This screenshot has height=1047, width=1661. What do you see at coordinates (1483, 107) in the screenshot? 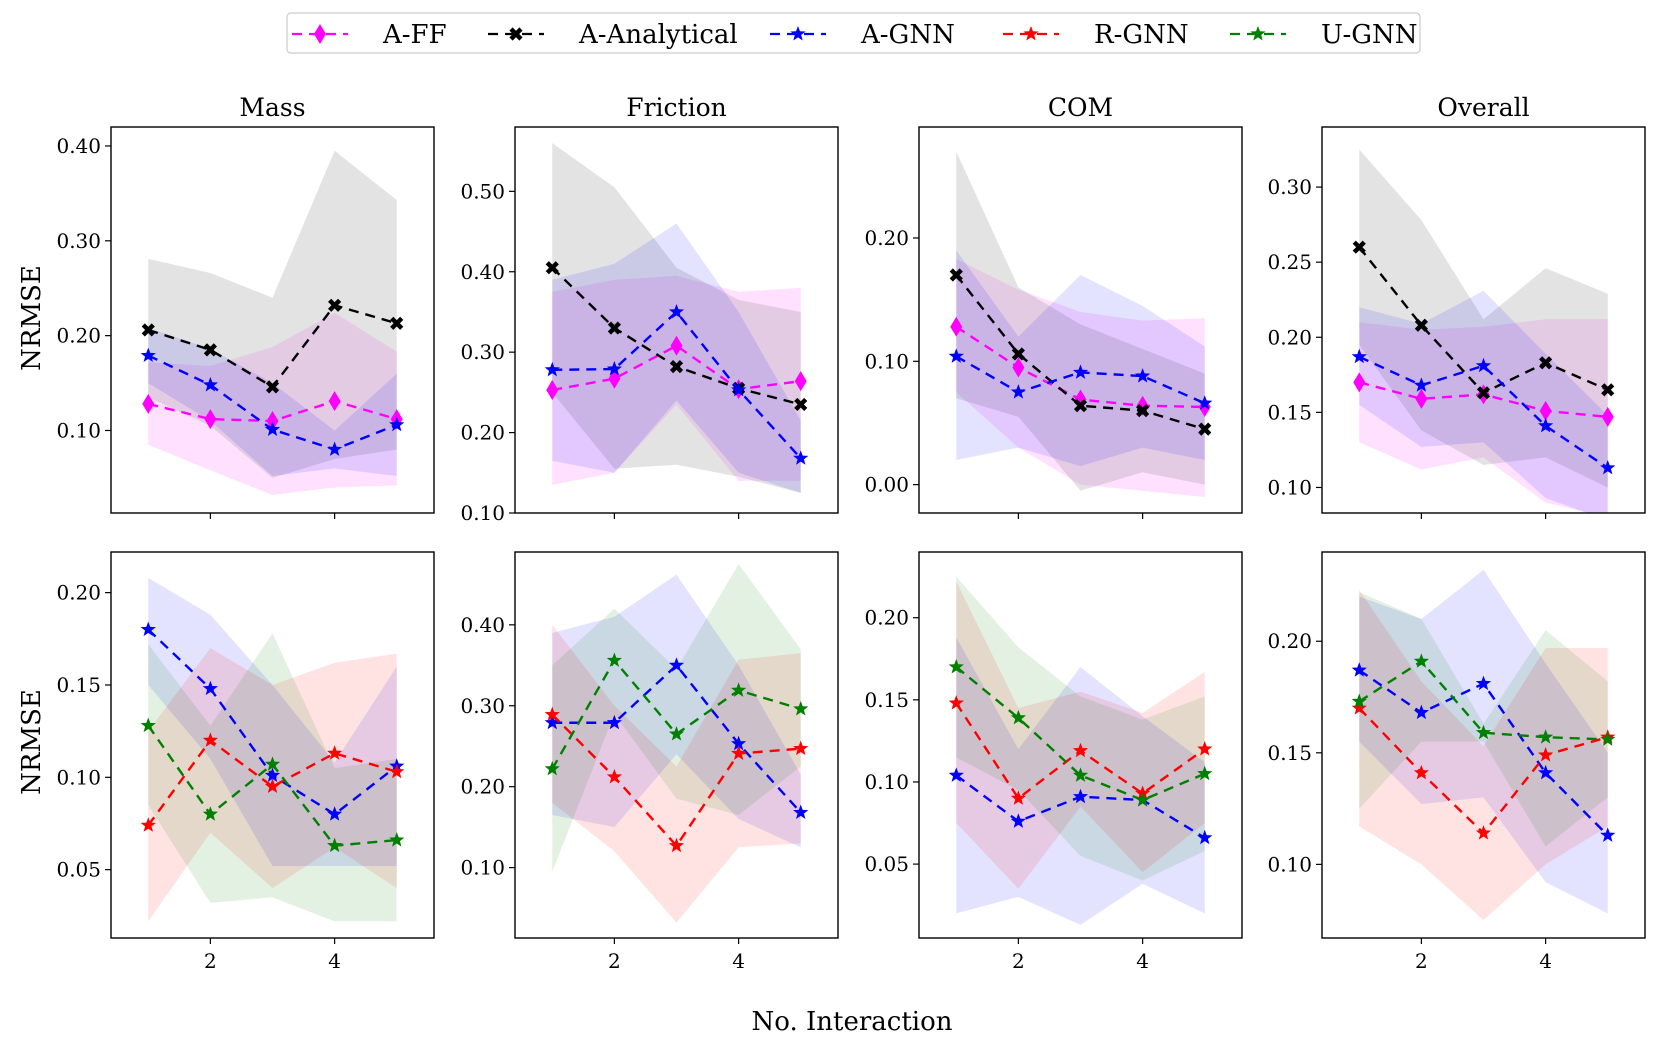
I see `panel-title: Overall` at bounding box center [1483, 107].